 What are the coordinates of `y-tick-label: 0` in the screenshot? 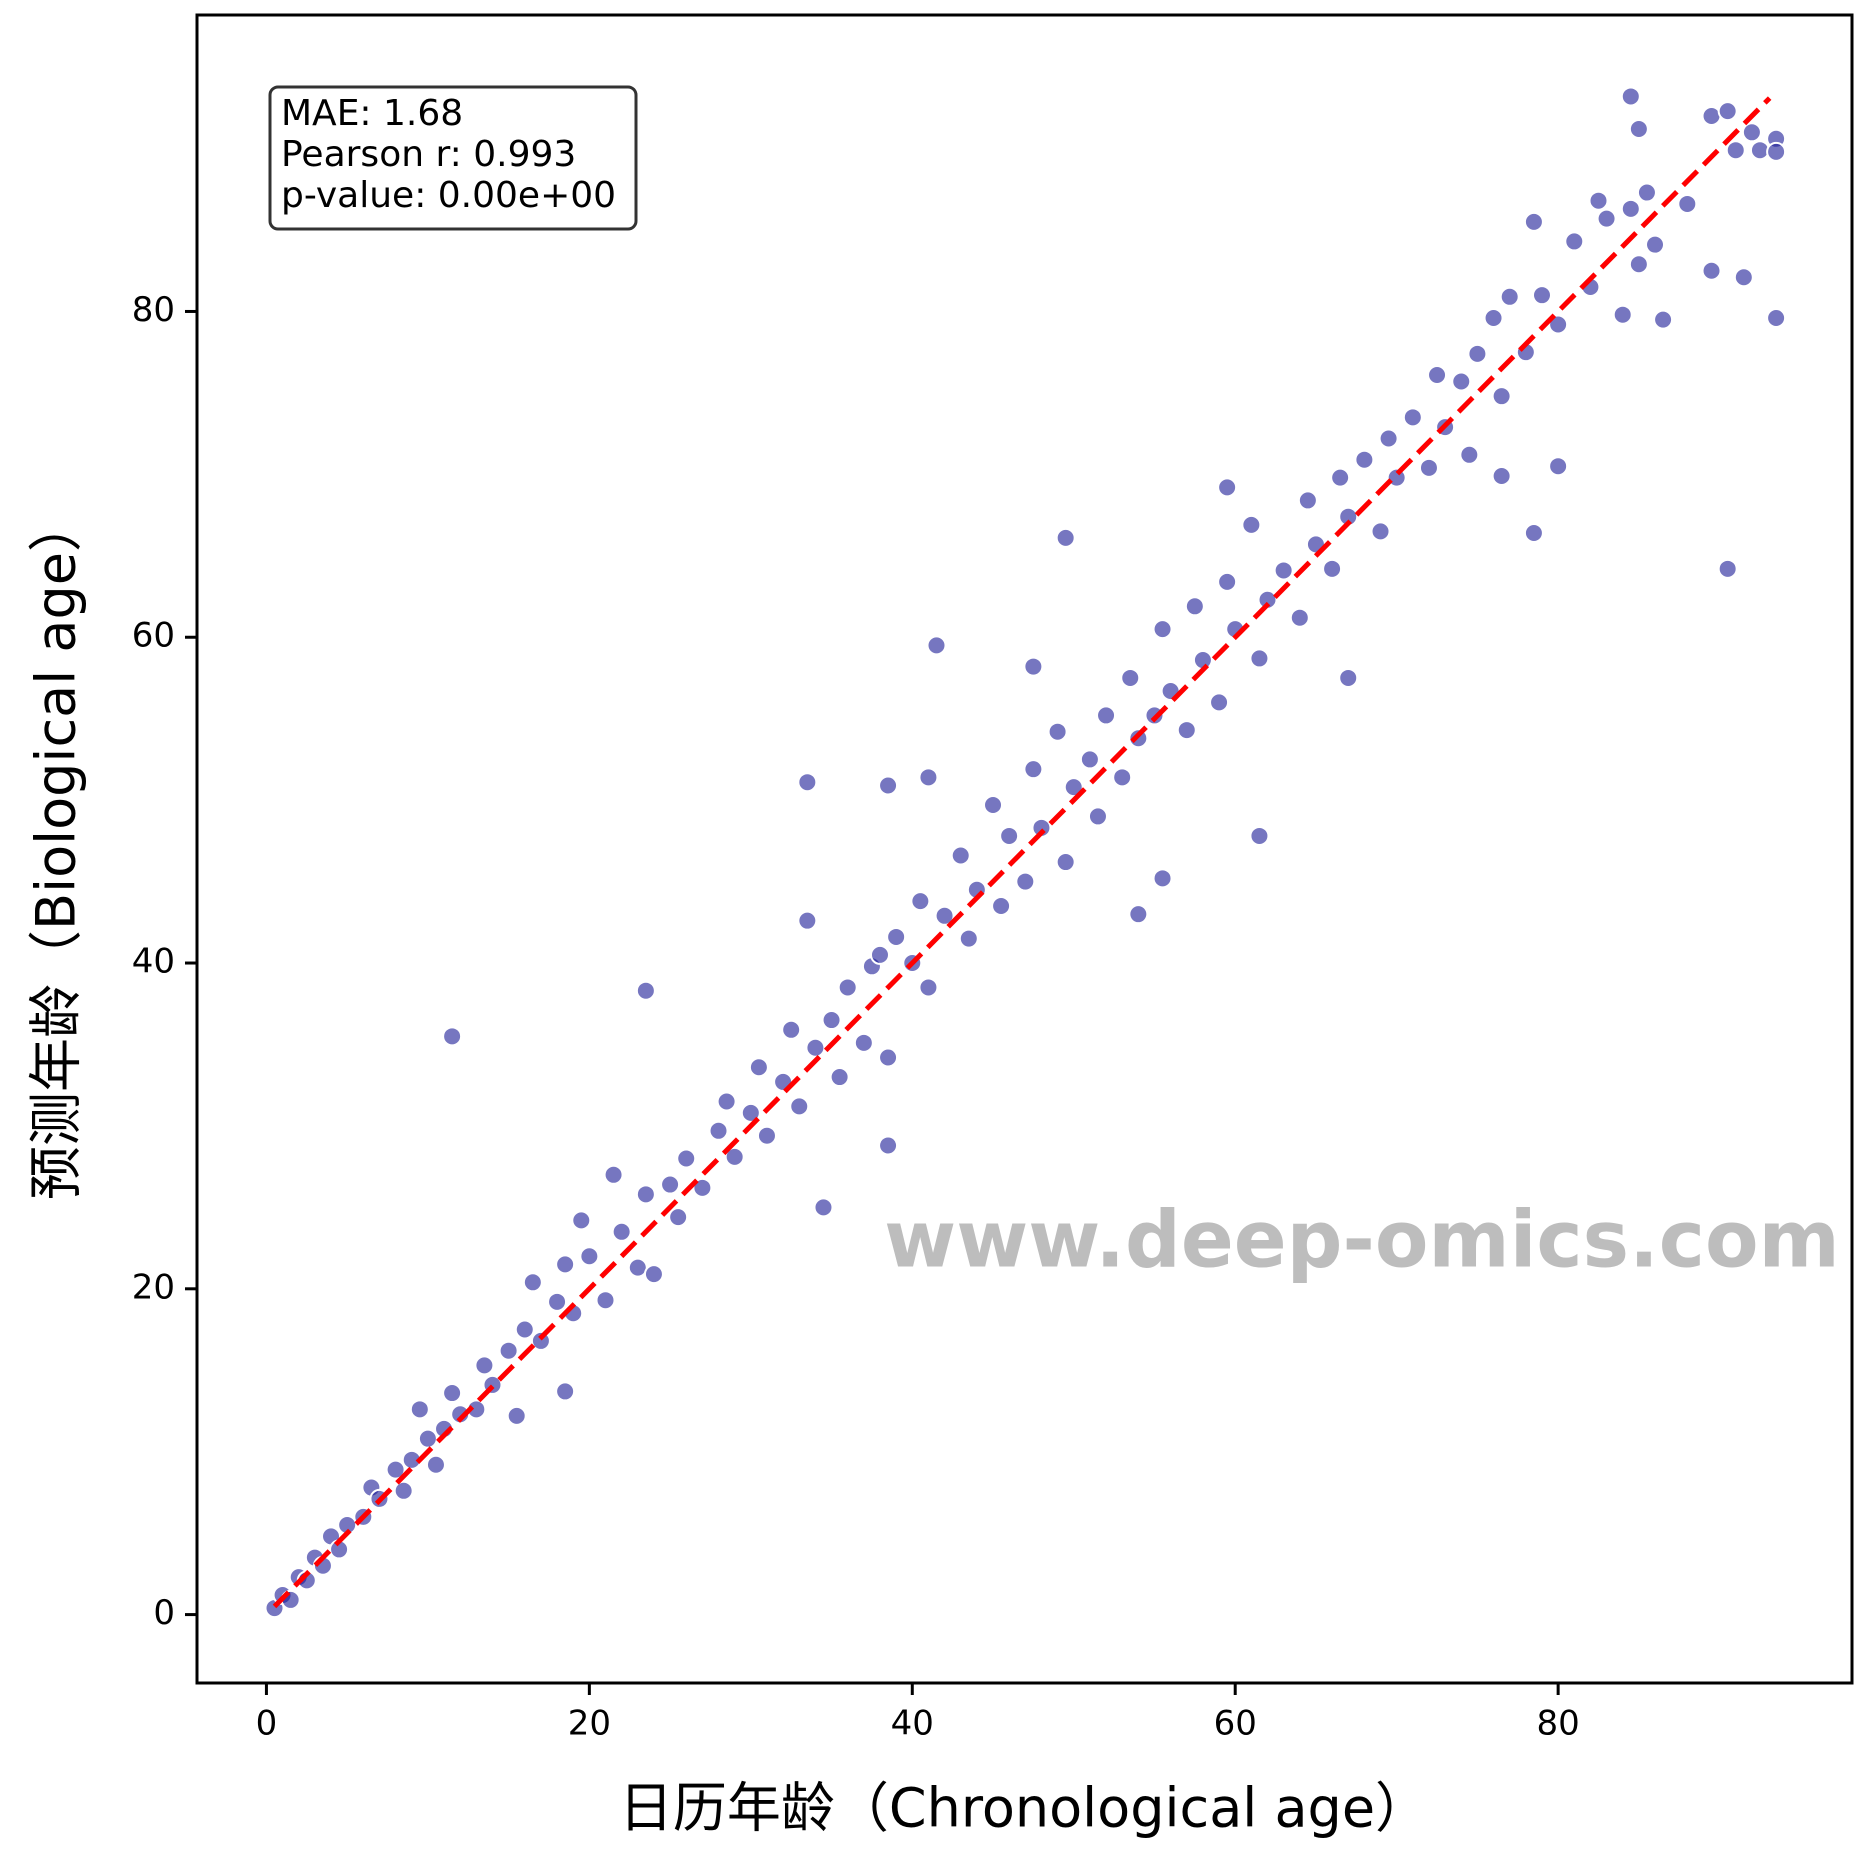 It's located at (164, 1613).